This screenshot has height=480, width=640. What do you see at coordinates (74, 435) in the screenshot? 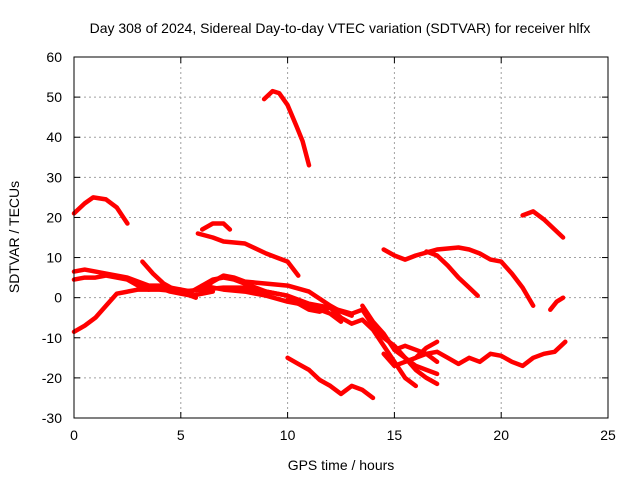
I see `x-tick-label: 0` at bounding box center [74, 435].